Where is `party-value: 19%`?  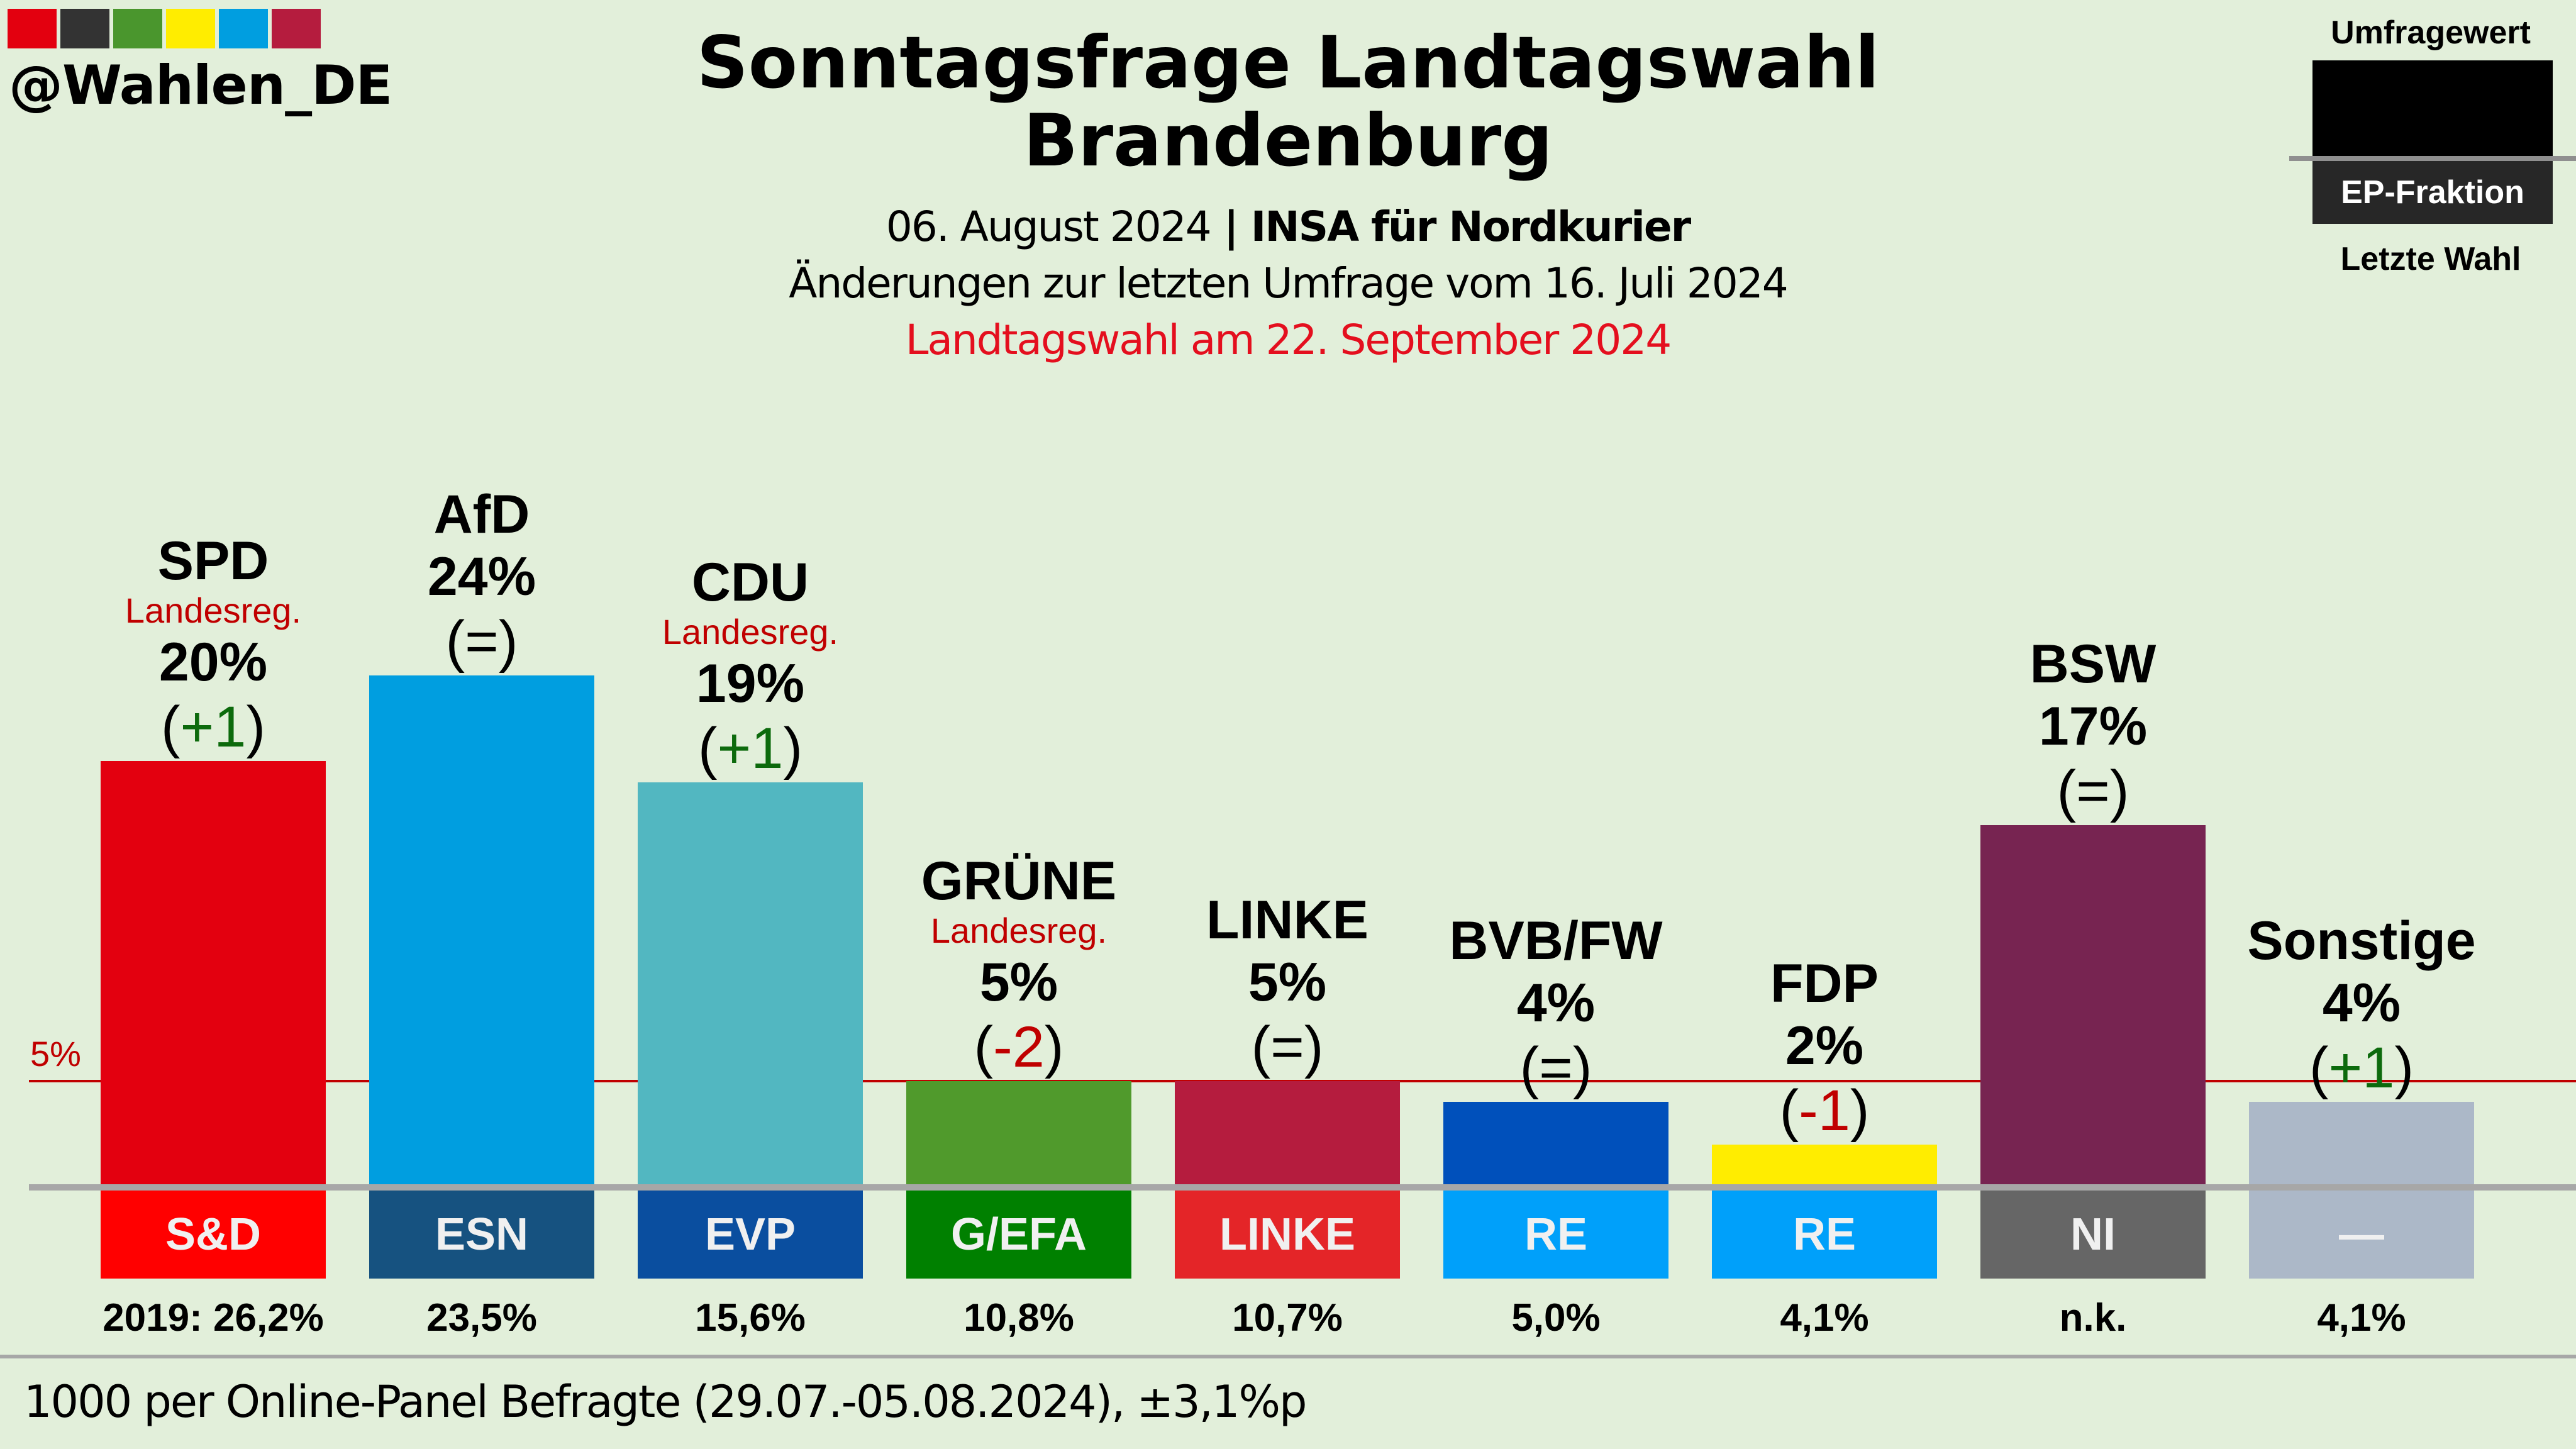
party-value: 19% is located at coordinates (750, 683).